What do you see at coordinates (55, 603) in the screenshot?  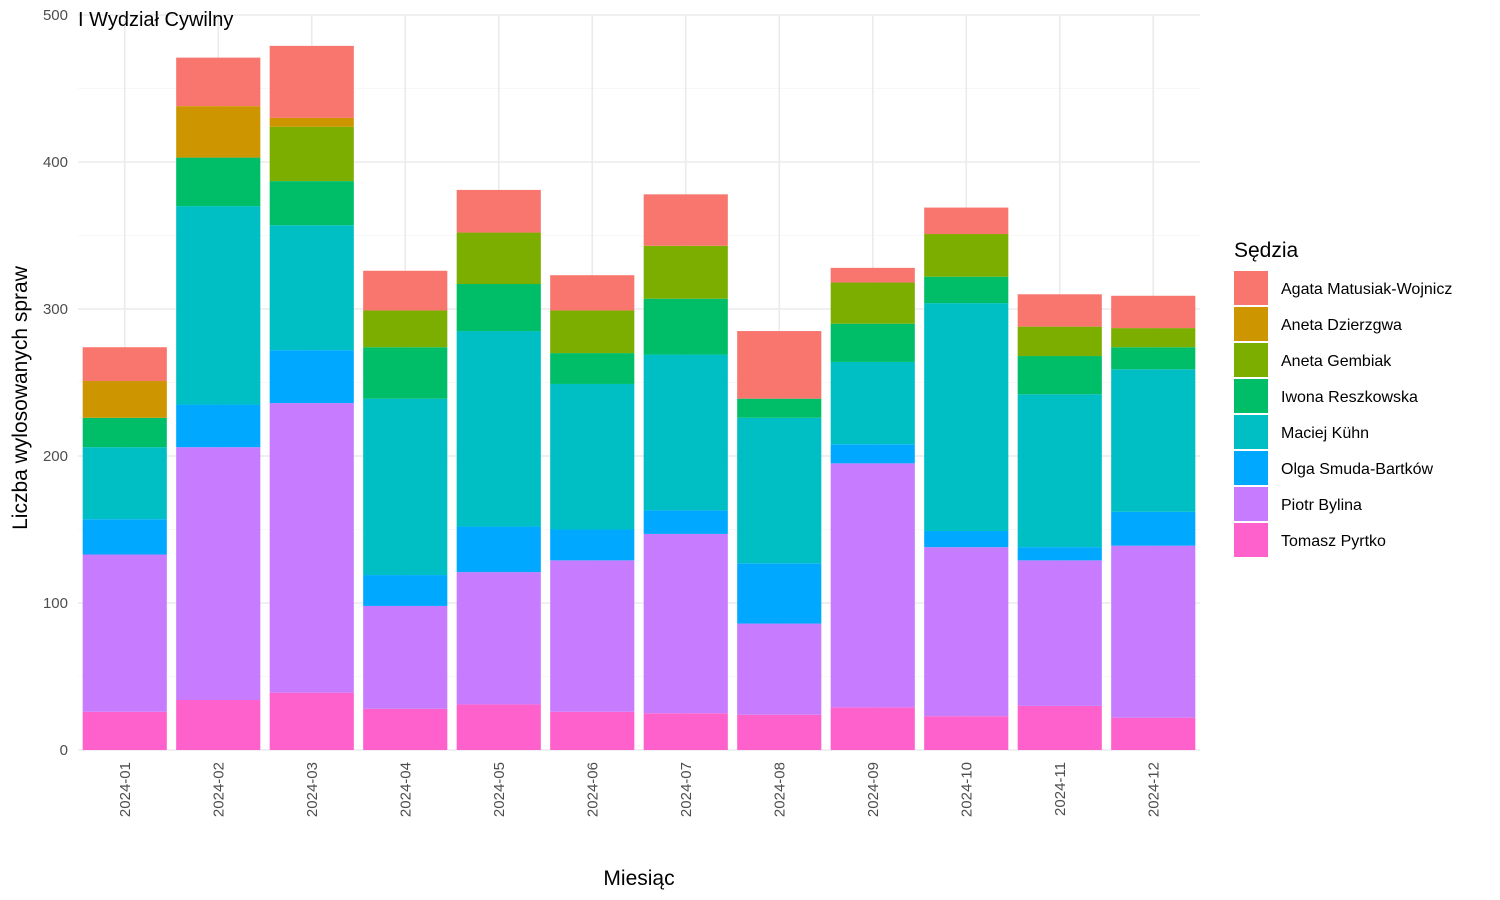 I see `y-tick-label: 100` at bounding box center [55, 603].